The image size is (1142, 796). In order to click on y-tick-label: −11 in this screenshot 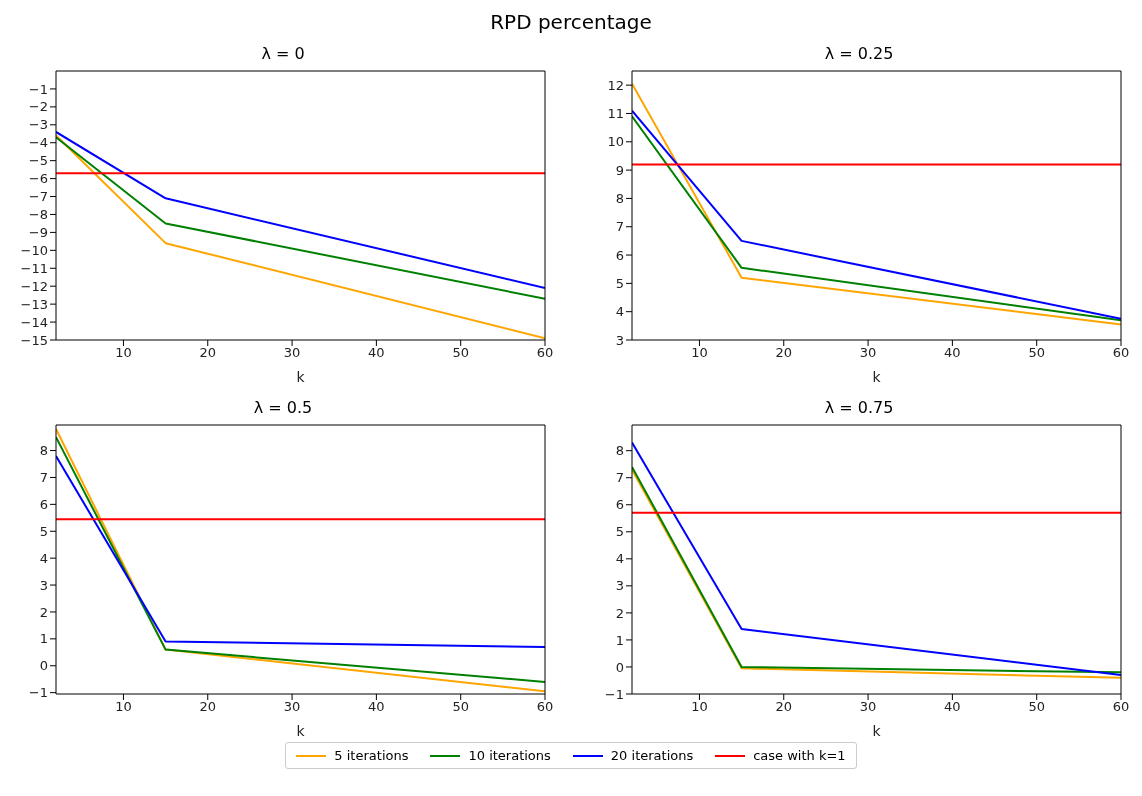, I will do `click(34, 268)`.